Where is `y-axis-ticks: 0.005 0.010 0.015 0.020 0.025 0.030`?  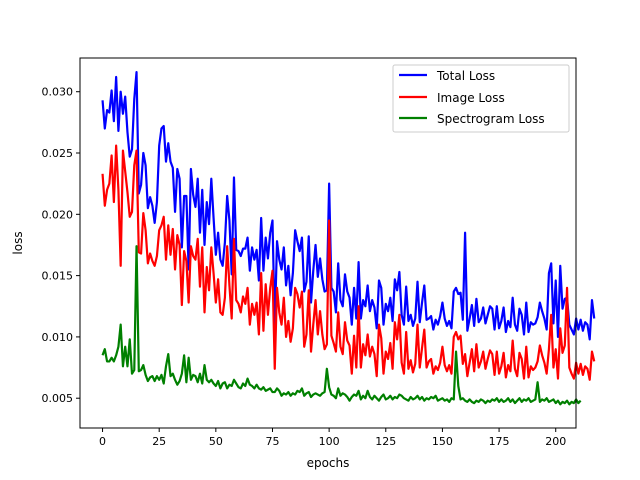 y-axis-ticks: 0.005 0.010 0.015 0.020 0.025 0.030 is located at coordinates (61, 245).